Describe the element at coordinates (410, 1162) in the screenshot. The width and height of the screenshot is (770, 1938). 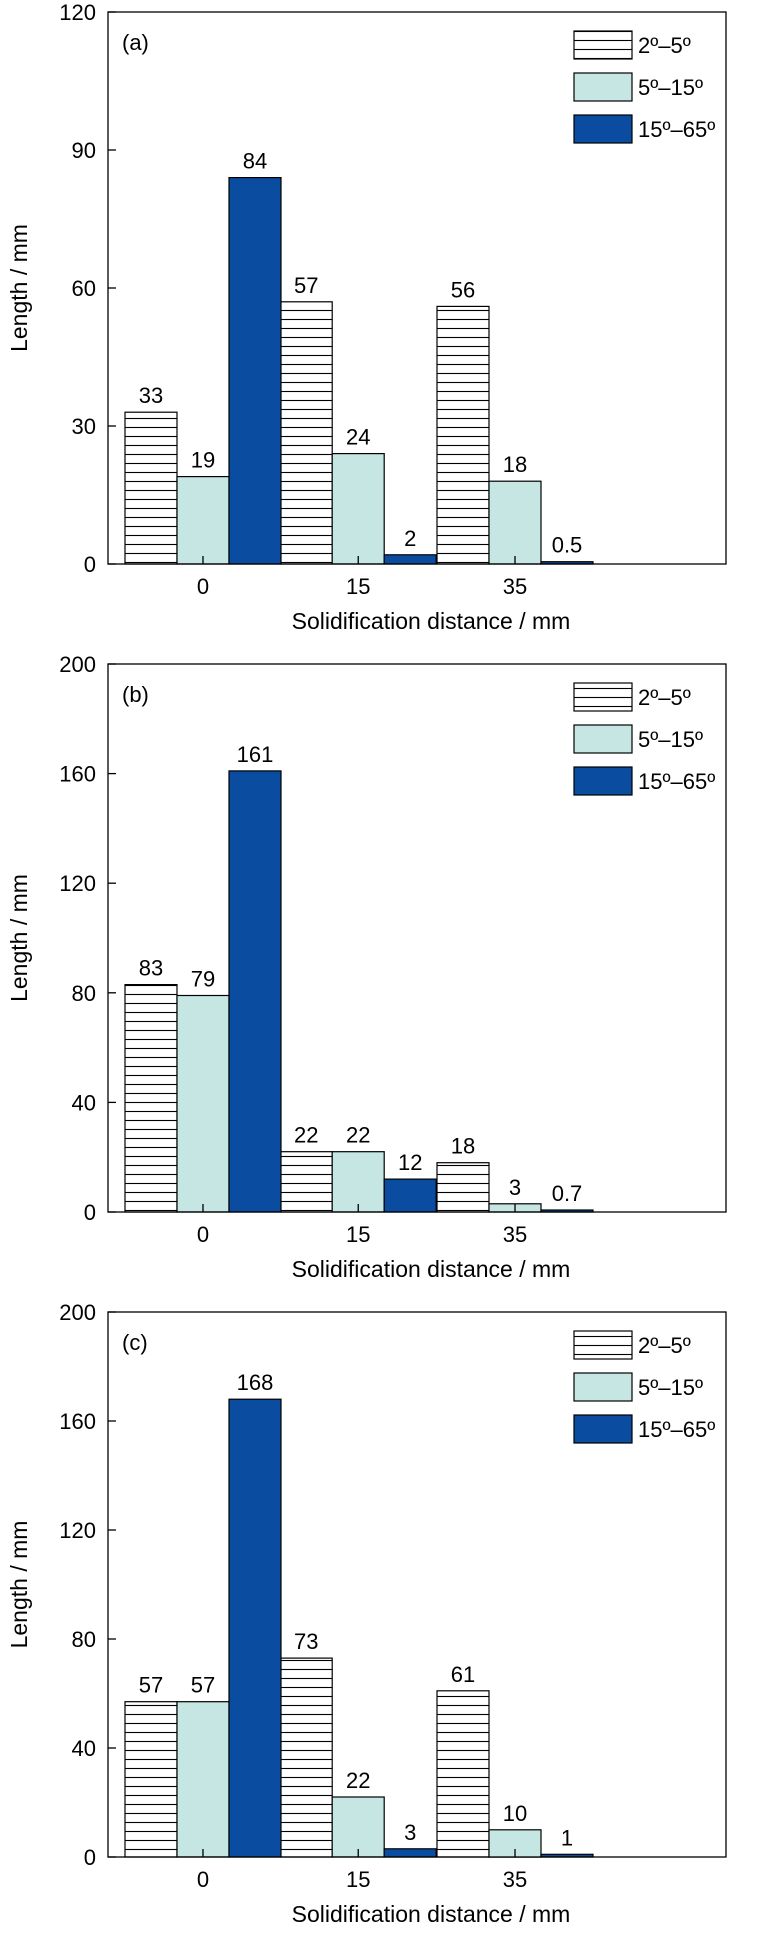
I see `data-label: 12` at that location.